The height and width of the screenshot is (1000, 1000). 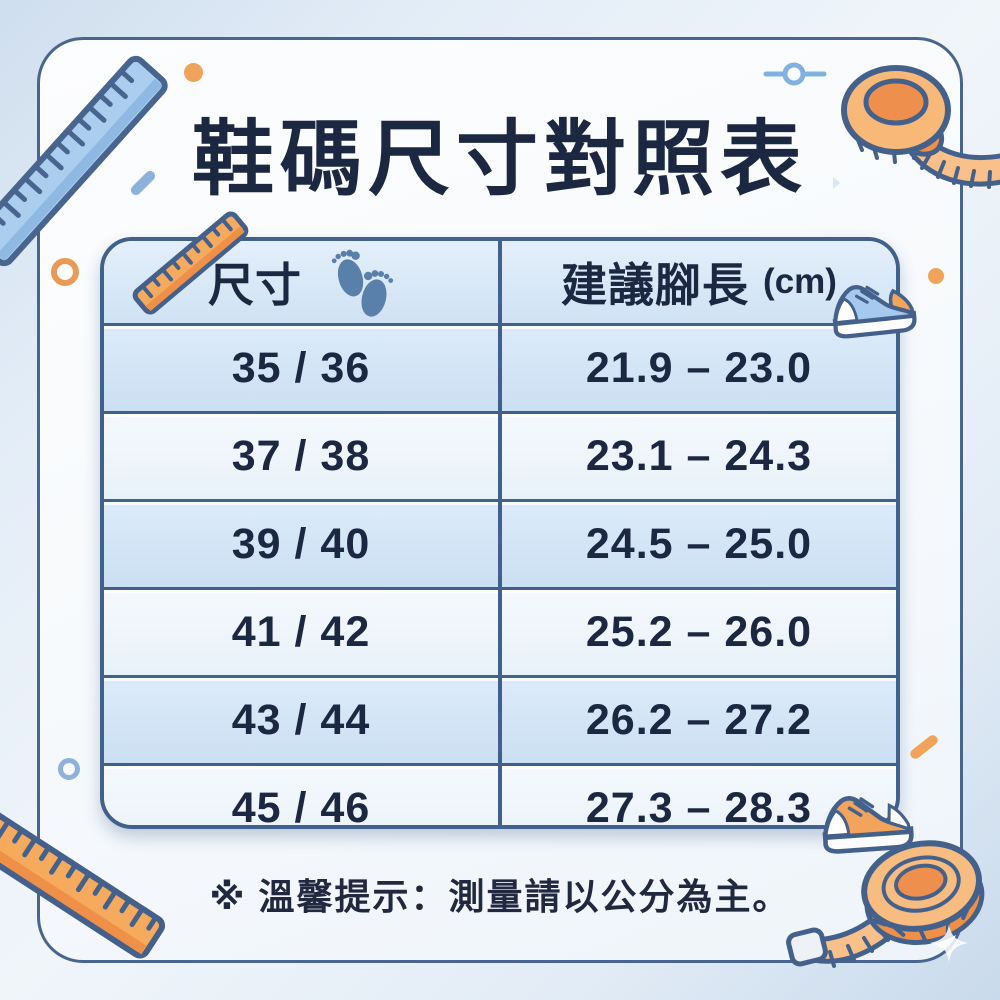 What do you see at coordinates (655, 285) in the screenshot?
I see `length-column-label: 建議腳長` at bounding box center [655, 285].